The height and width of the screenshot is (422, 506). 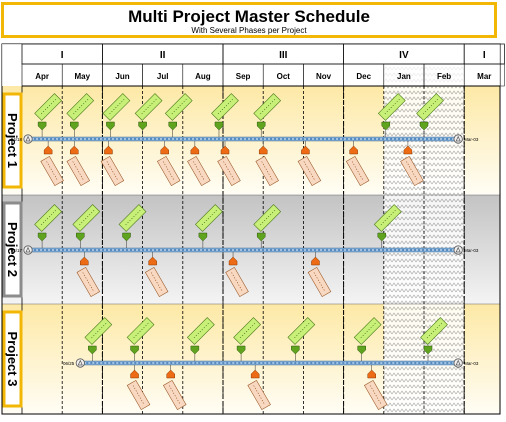 I want to click on month-label: May, so click(x=83, y=76).